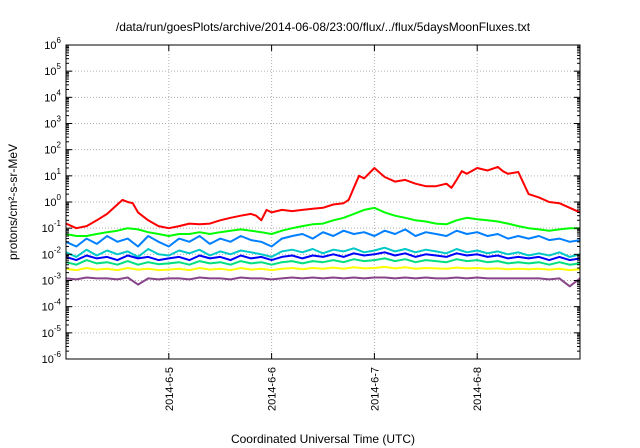 This screenshot has height=448, width=640. Describe the element at coordinates (52, 358) in the screenshot. I see `y-tick-label: 10⁻⁶` at that location.